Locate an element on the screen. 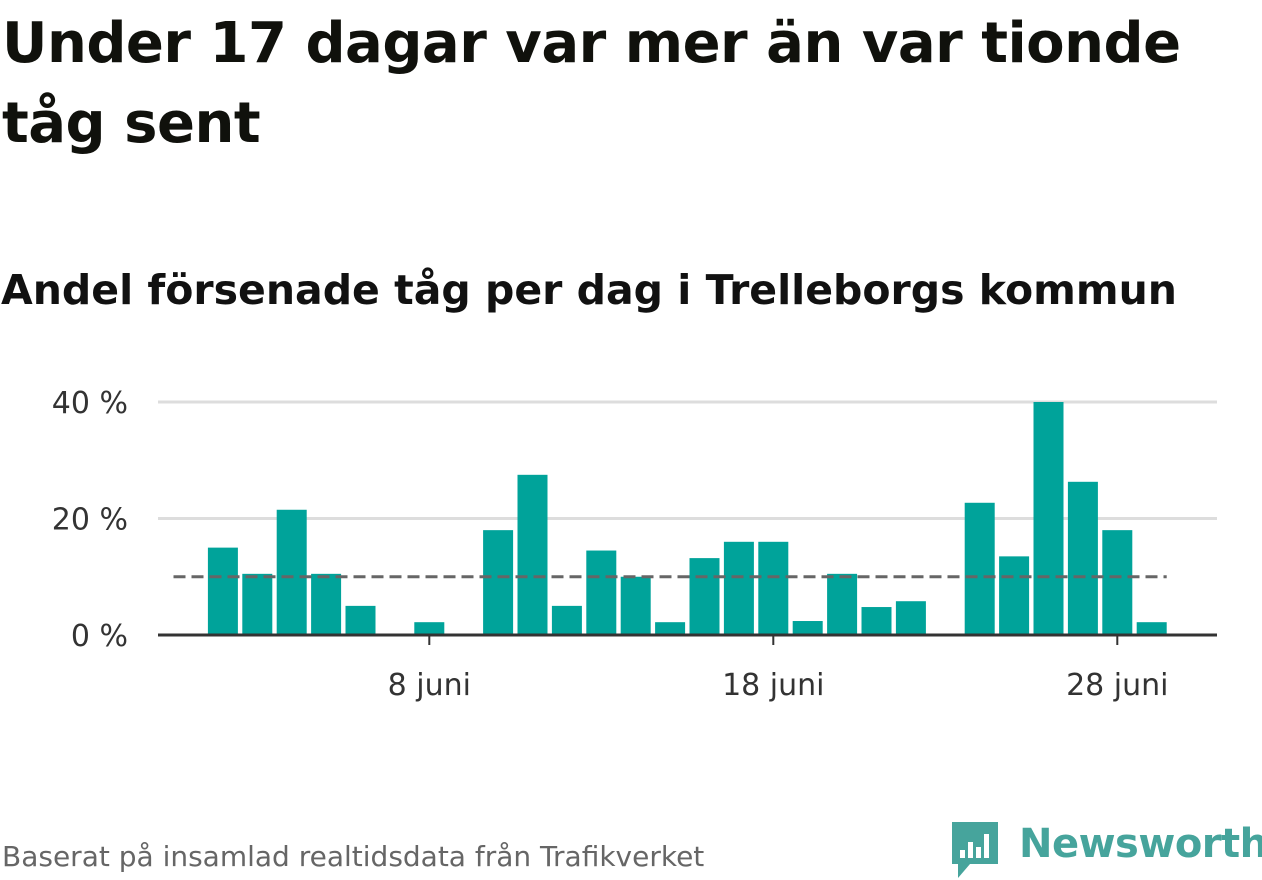  x-tick-label: 18 juni is located at coordinates (773, 685).